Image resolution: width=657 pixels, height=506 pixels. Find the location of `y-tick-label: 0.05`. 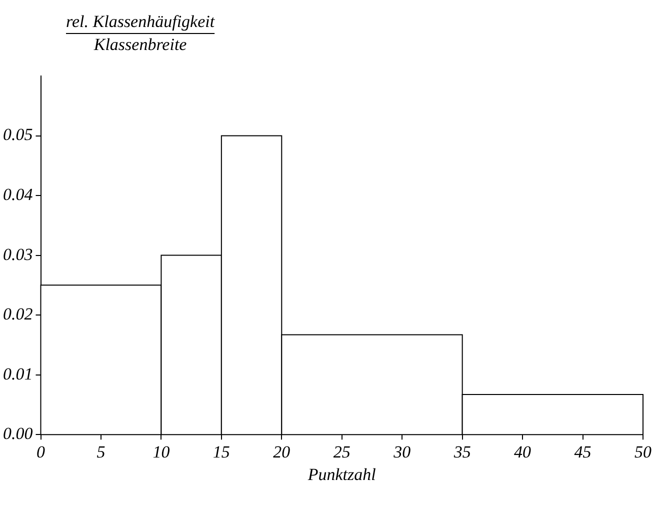

y-tick-label: 0.05 is located at coordinates (18, 134).